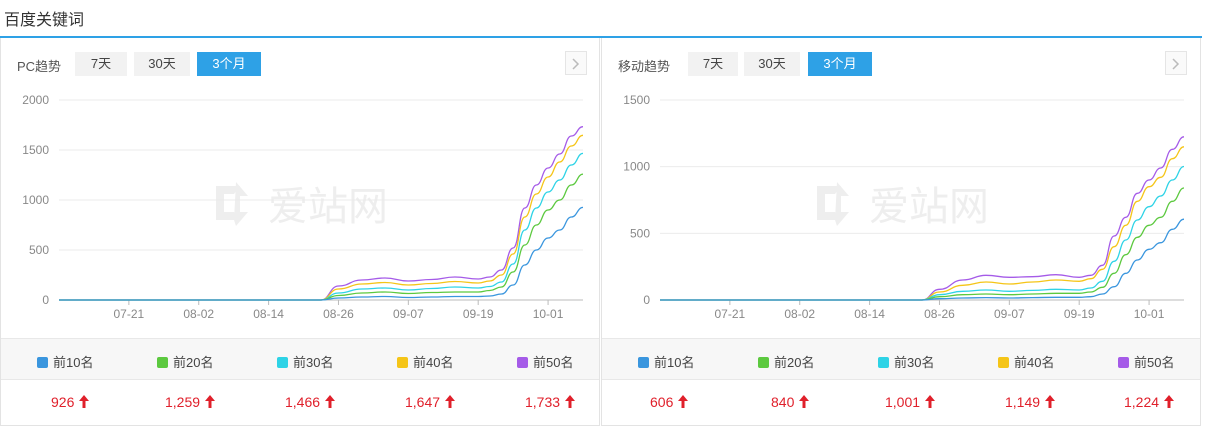 This screenshot has height=429, width=1206. I want to click on panel-label: 移动趋势, so click(644, 66).